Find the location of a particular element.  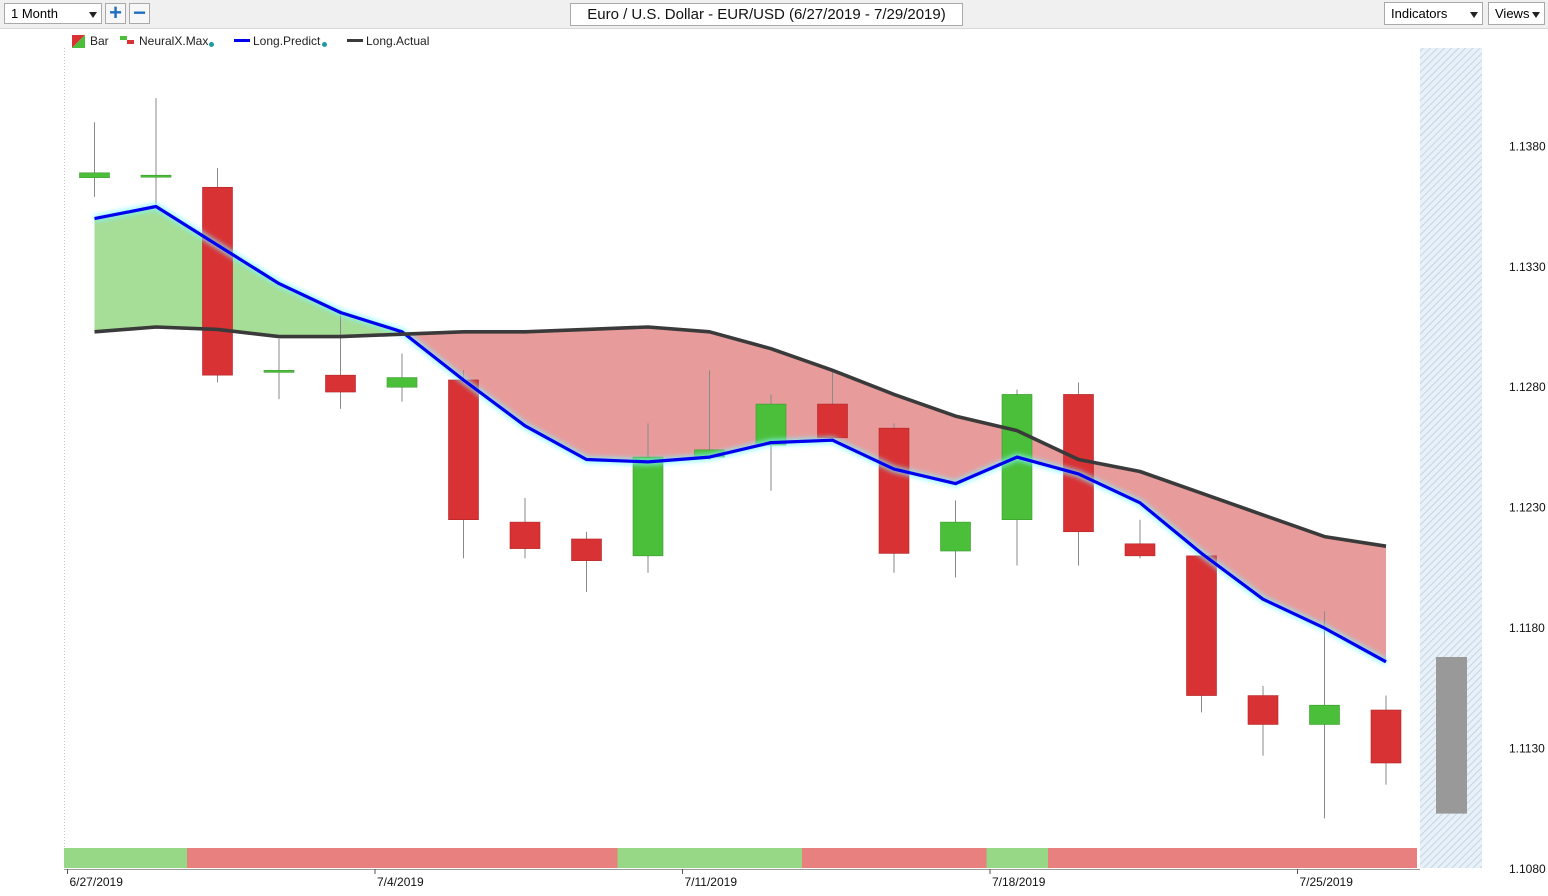

period-select: 1 Month is located at coordinates (53, 13).